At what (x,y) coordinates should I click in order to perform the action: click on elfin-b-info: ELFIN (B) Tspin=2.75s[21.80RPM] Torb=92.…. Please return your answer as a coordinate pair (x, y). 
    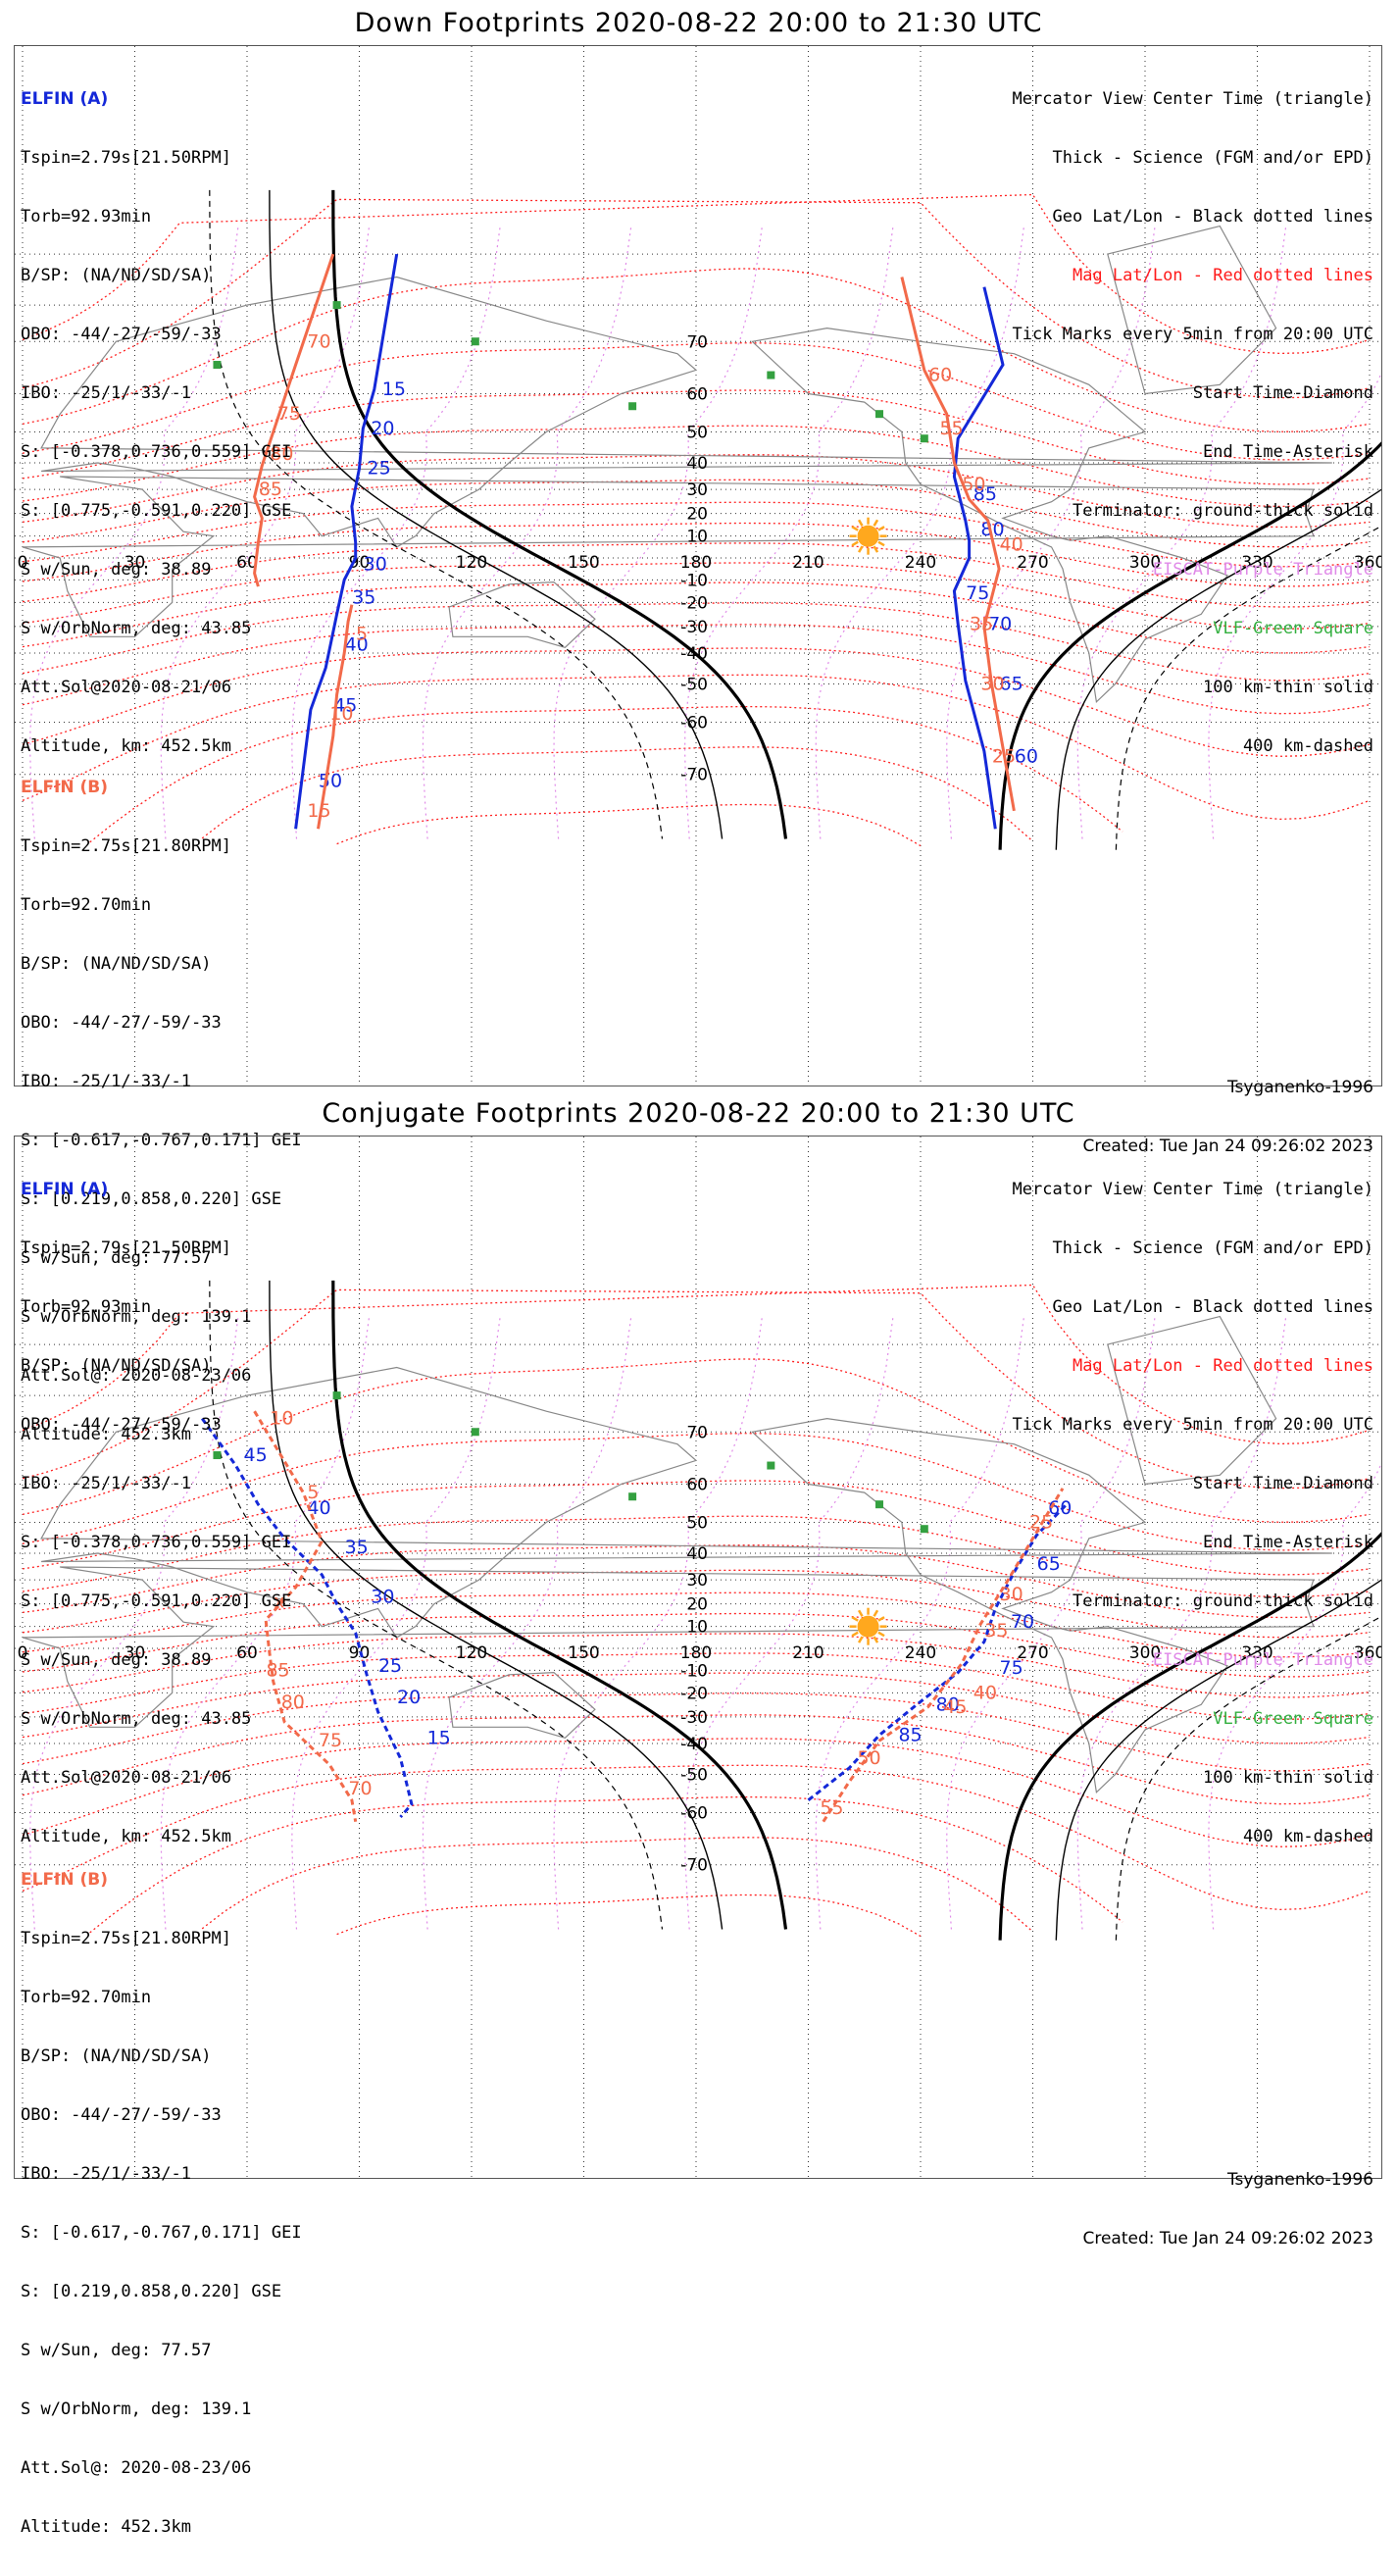
    Looking at the image, I should click on (162, 2203).